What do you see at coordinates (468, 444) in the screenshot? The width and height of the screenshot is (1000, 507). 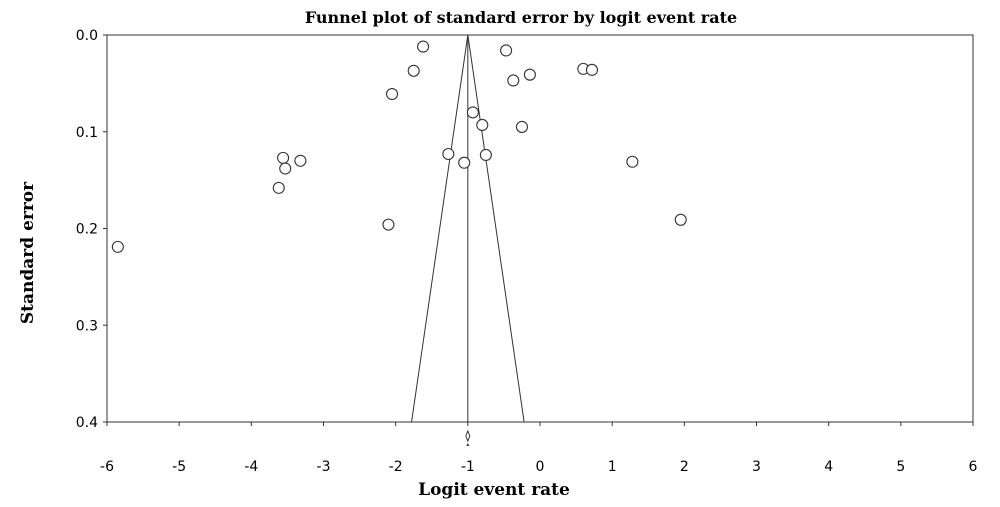 I see `summary-marker` at bounding box center [468, 444].